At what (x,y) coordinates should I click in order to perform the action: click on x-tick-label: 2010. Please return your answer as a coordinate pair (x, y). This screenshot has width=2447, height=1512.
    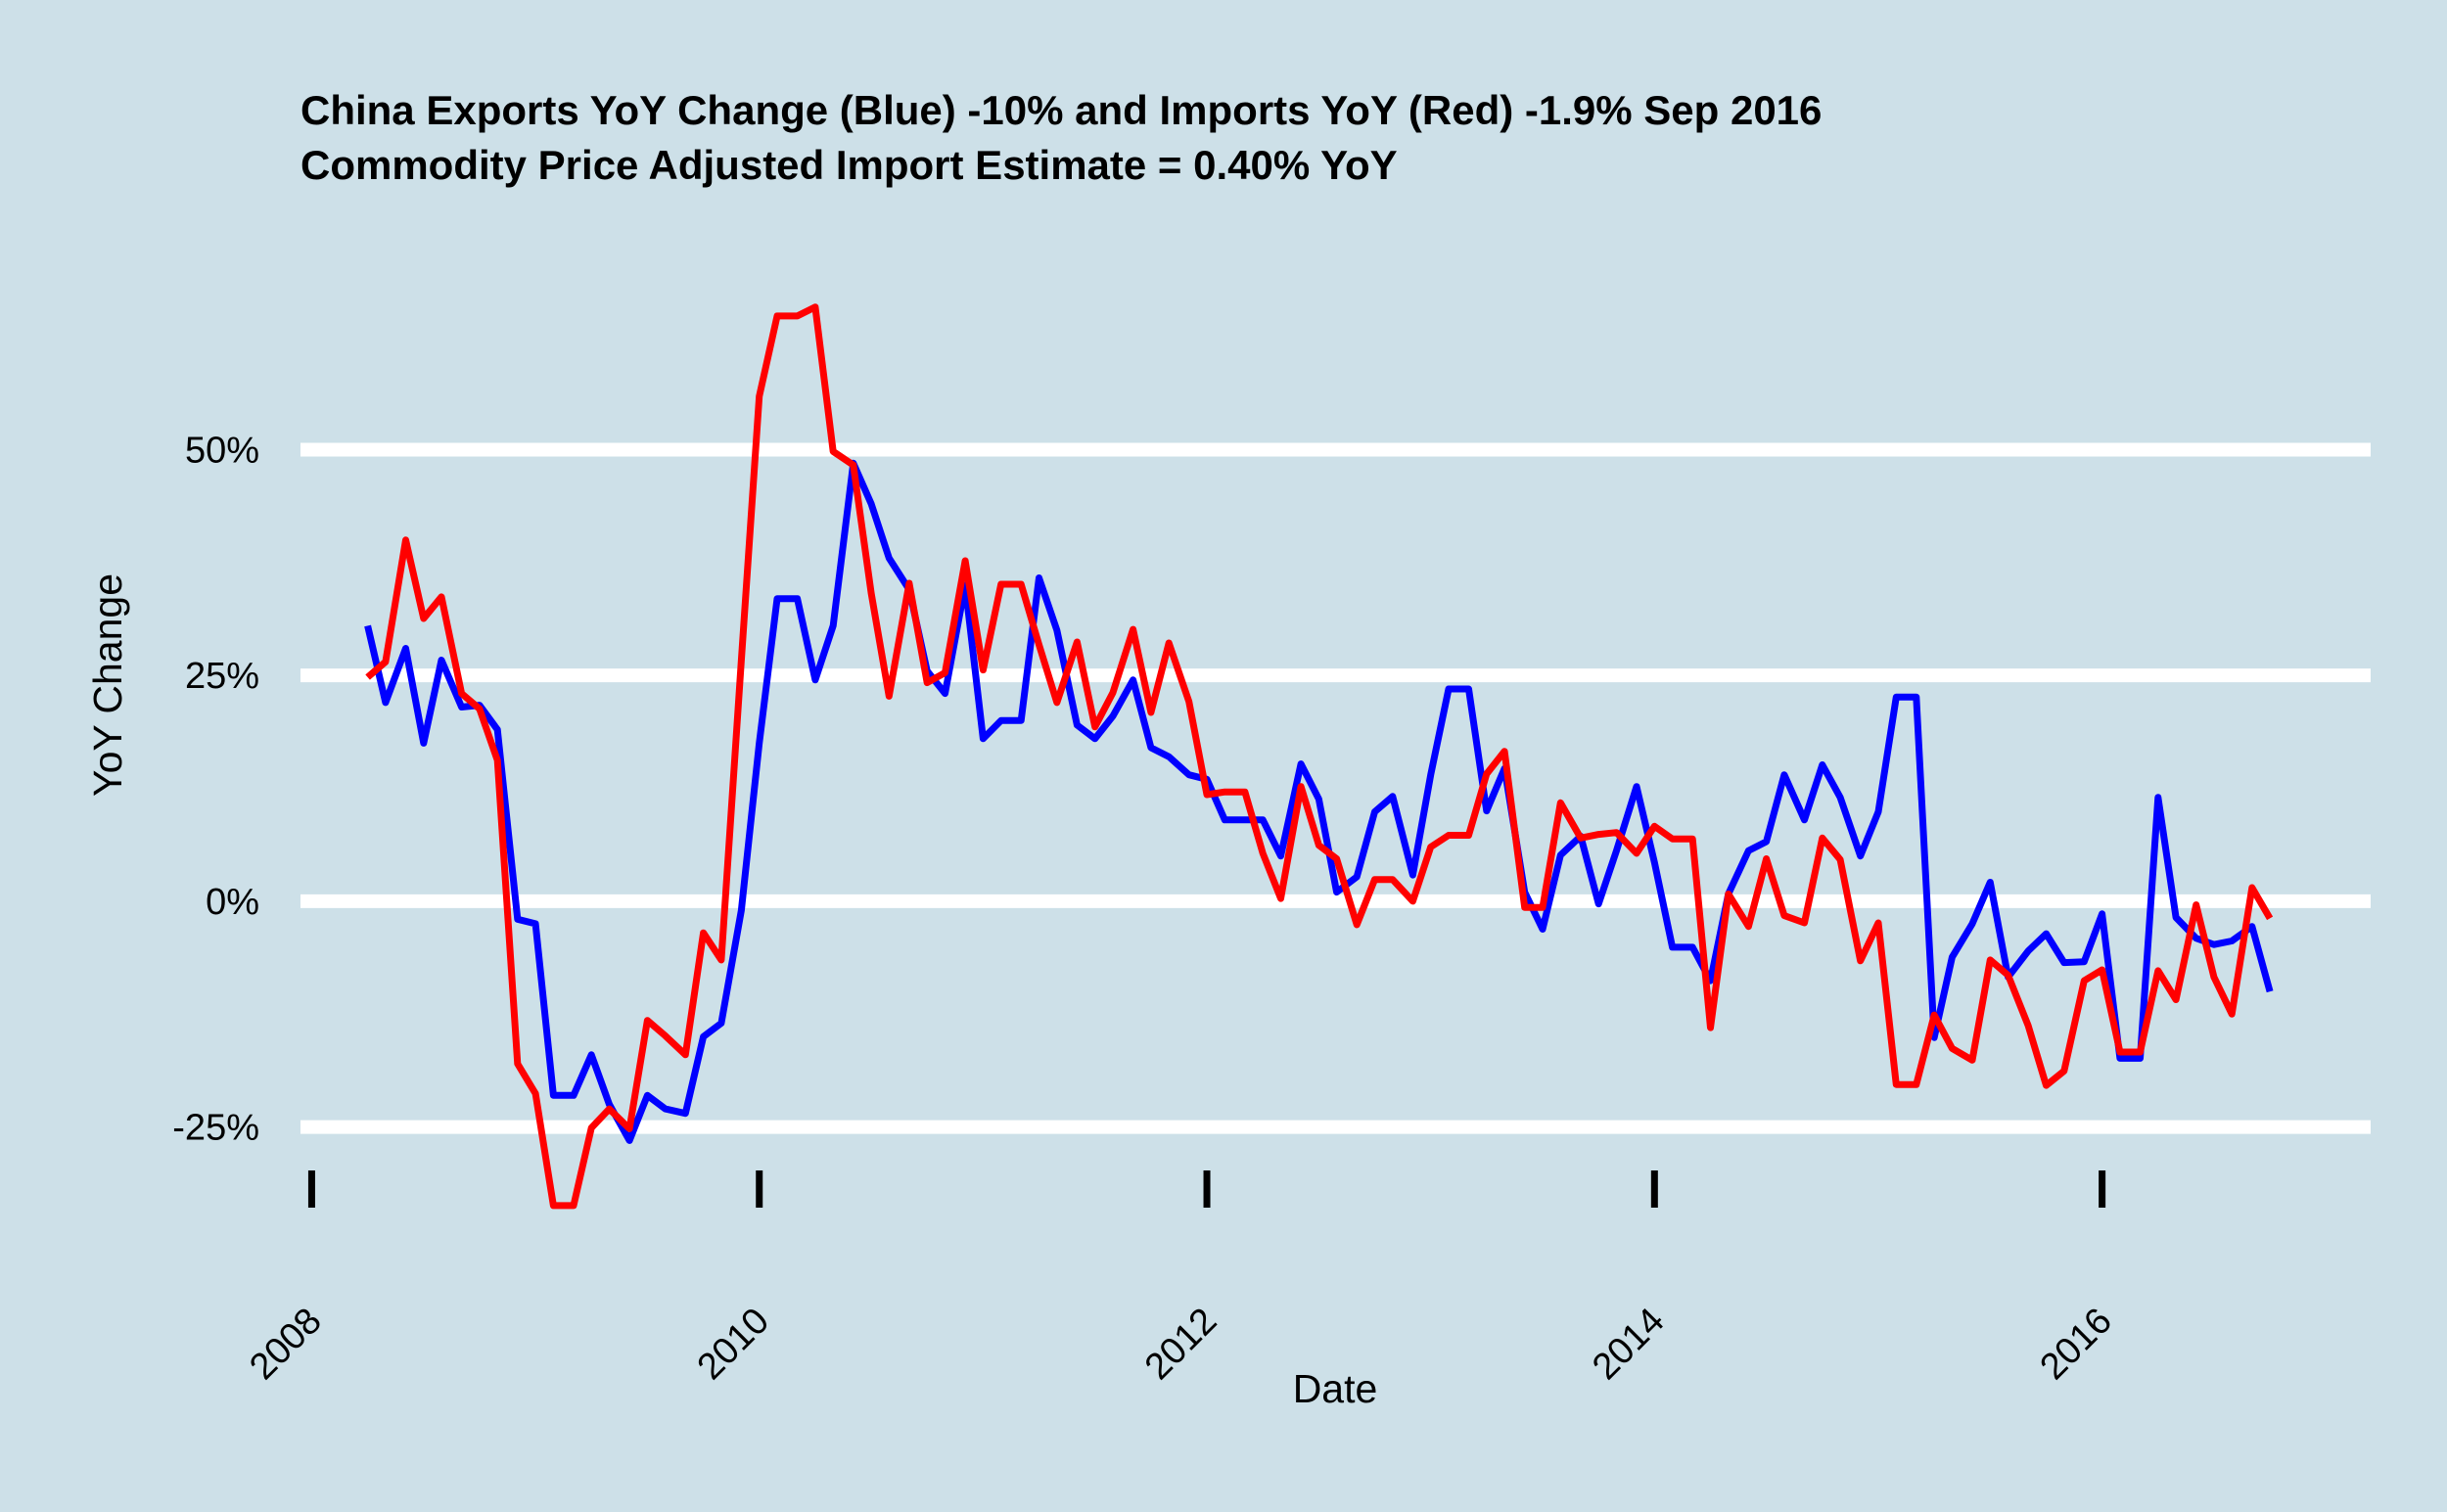
    Looking at the image, I should click on (733, 1344).